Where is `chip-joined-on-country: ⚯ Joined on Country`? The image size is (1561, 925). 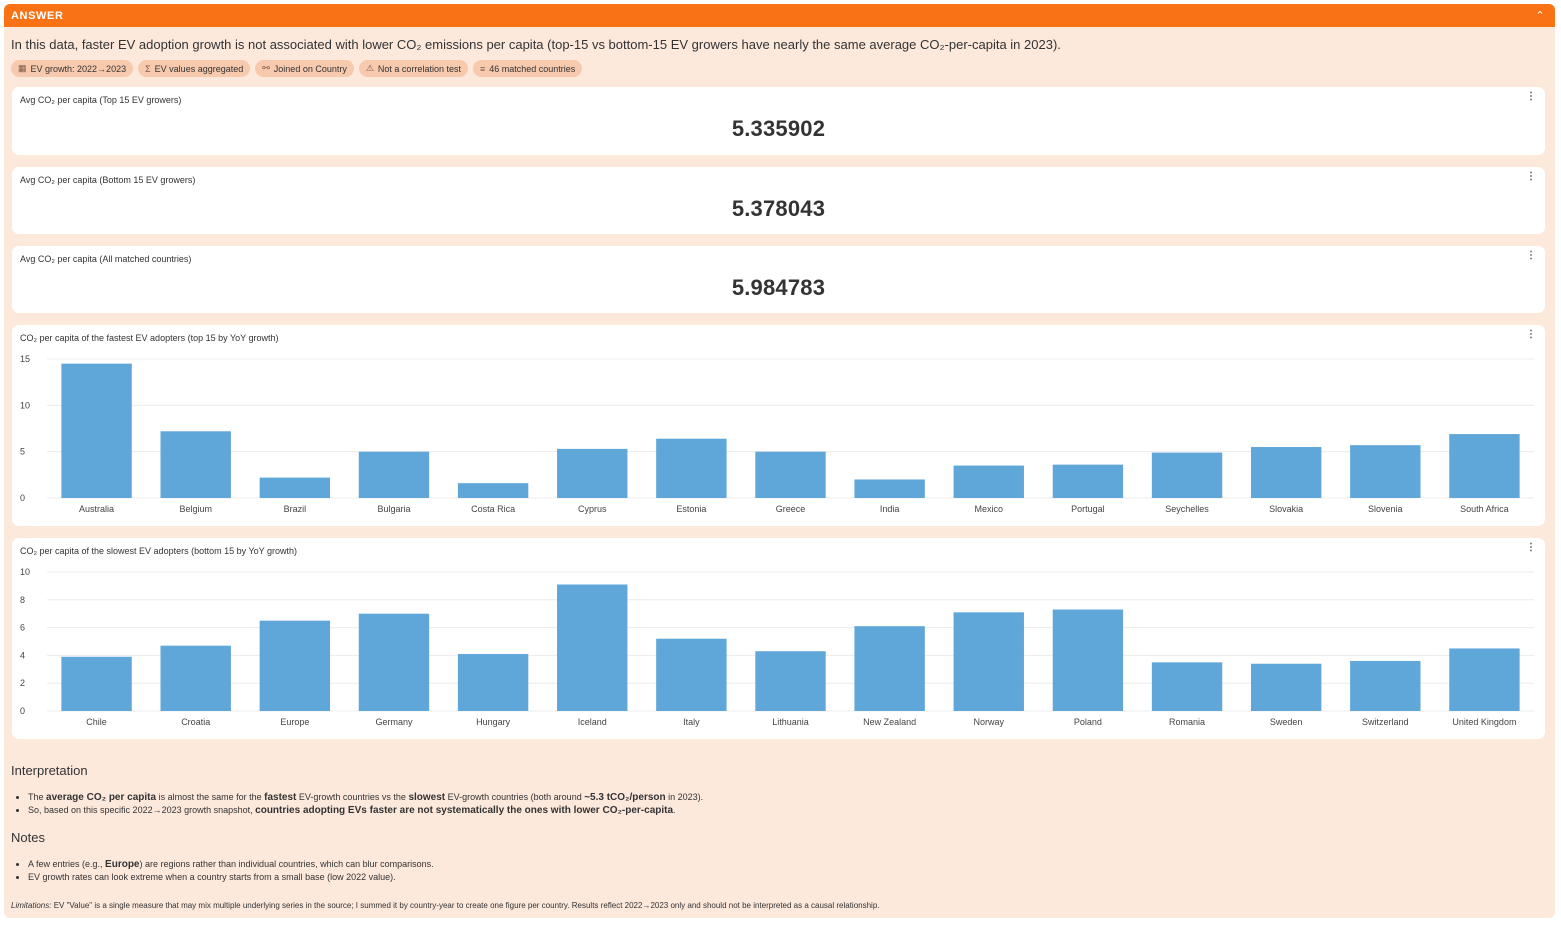
chip-joined-on-country: ⚯ Joined on Country is located at coordinates (304, 68).